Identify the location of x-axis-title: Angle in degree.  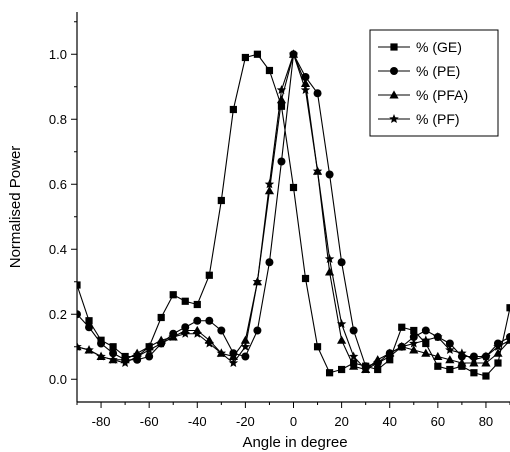
(294, 442).